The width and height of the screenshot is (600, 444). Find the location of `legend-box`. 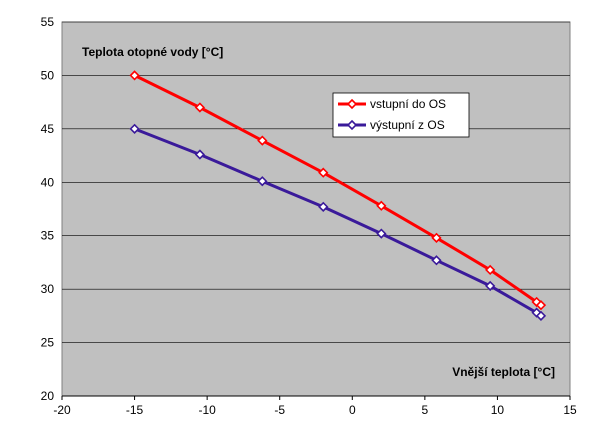

legend-box is located at coordinates (401, 115).